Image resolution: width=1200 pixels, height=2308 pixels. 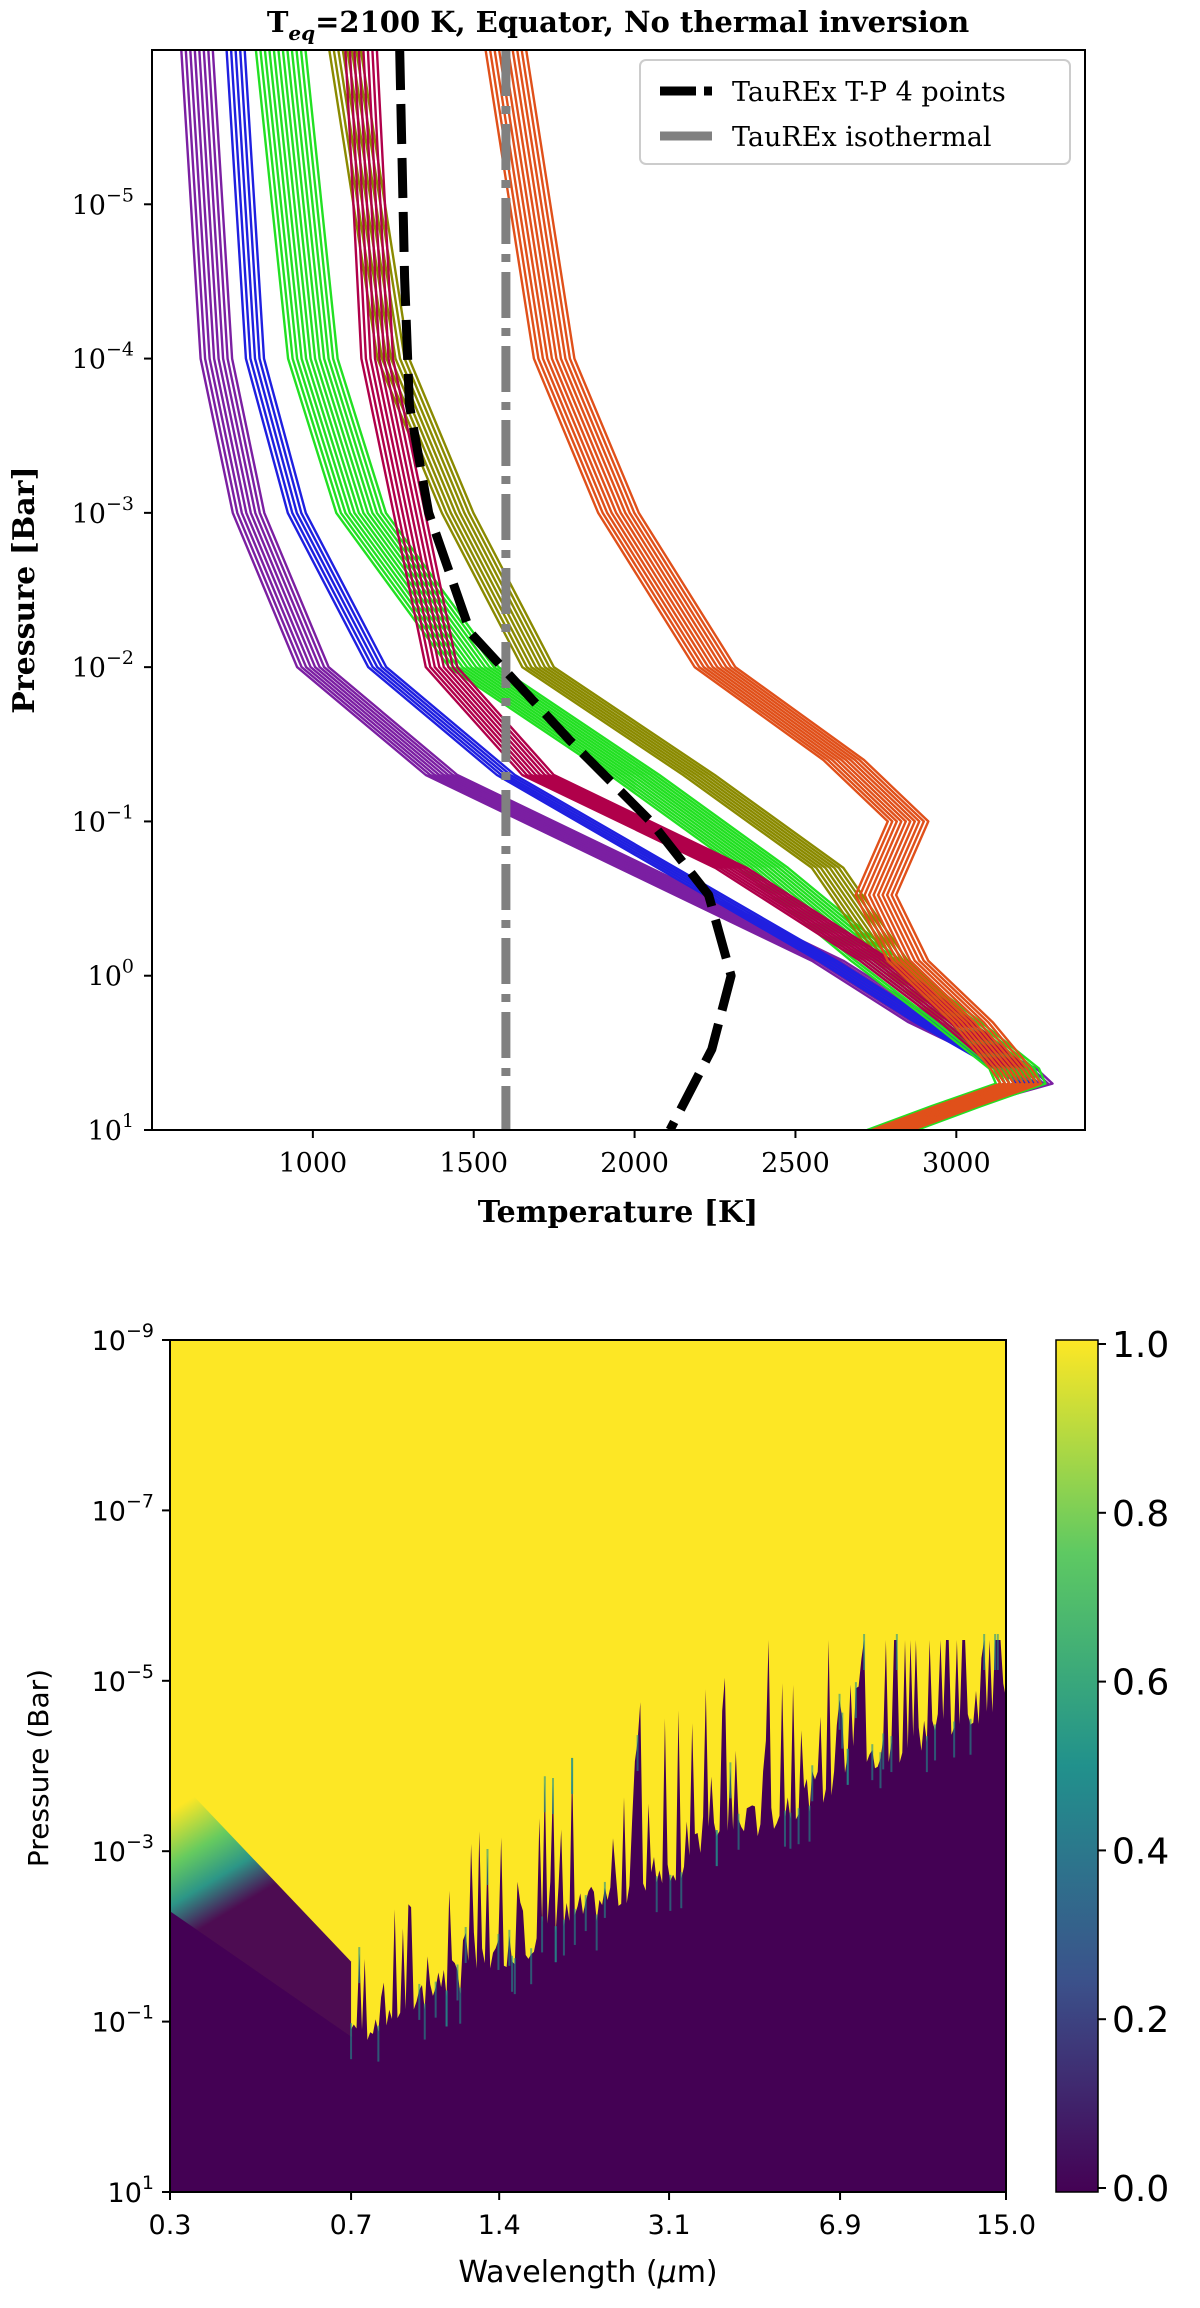 I want to click on top-y-ticks: 10⁻⁵ 10⁻⁴ 10⁻³ 10⁻² 10⁻¹ 10⁰ 10¹, so click(x=112, y=665).